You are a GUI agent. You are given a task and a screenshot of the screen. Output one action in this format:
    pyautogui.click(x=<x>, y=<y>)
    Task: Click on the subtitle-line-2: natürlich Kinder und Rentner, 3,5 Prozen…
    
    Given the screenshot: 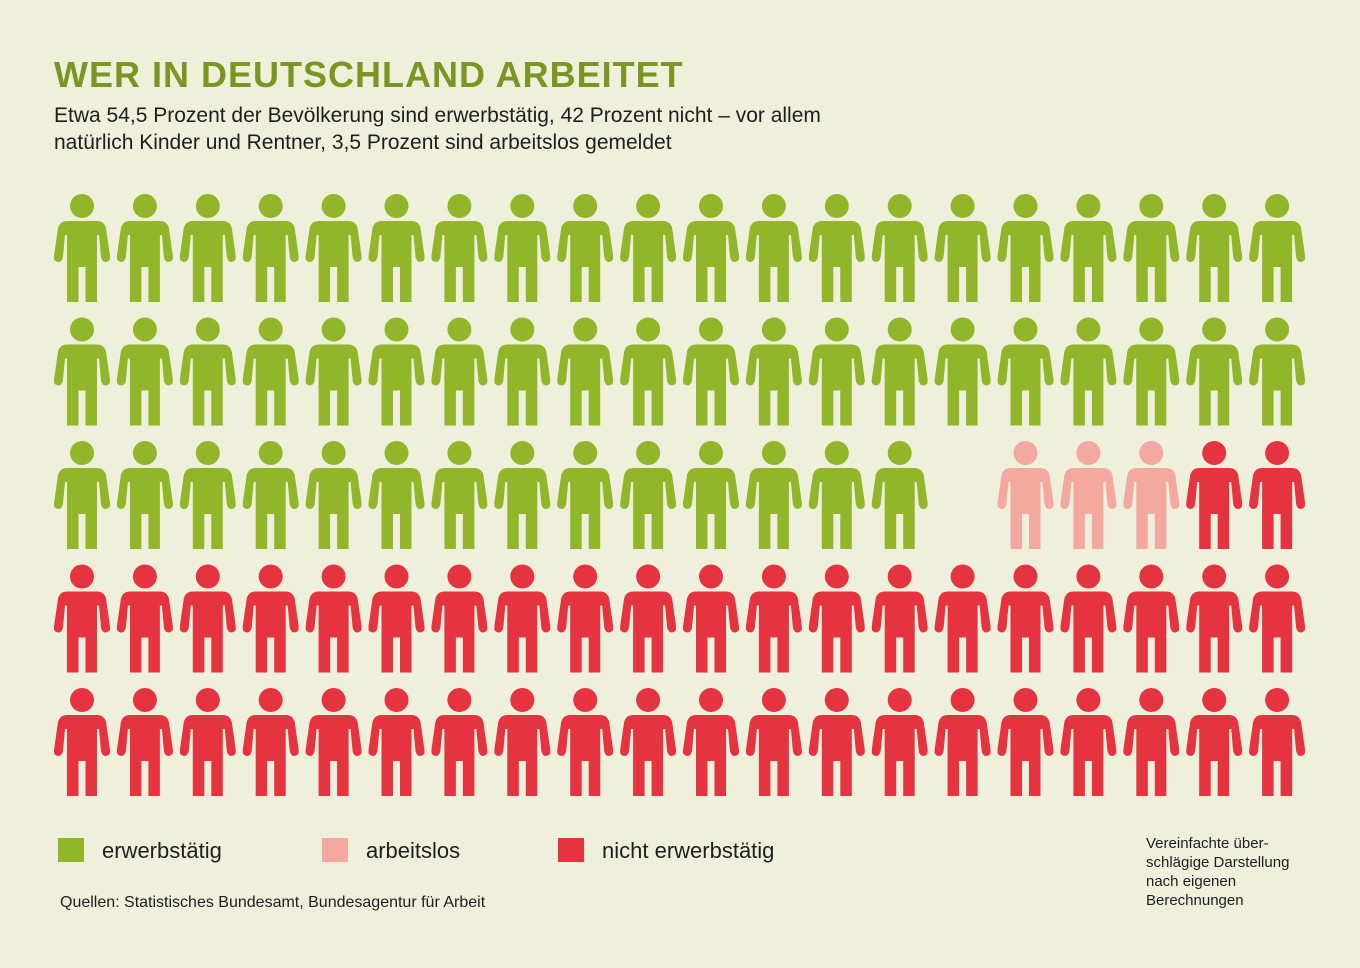 What is the action you would take?
    pyautogui.click(x=363, y=142)
    